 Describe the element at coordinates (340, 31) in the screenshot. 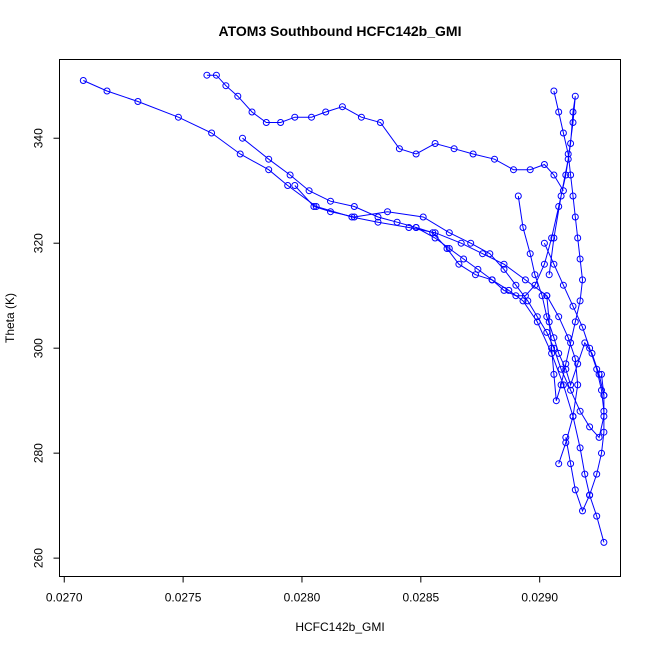

I see `chart-title: ATOM3 Southbound HCFC142b_GMI` at that location.